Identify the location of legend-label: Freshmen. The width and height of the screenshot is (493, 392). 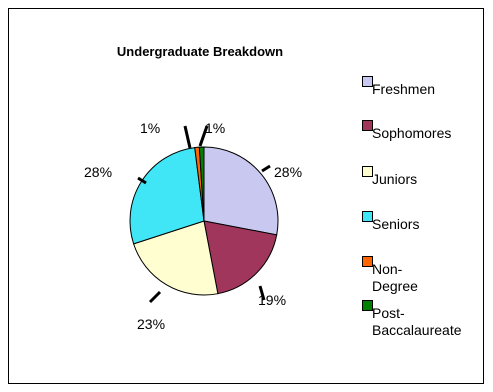
(404, 89).